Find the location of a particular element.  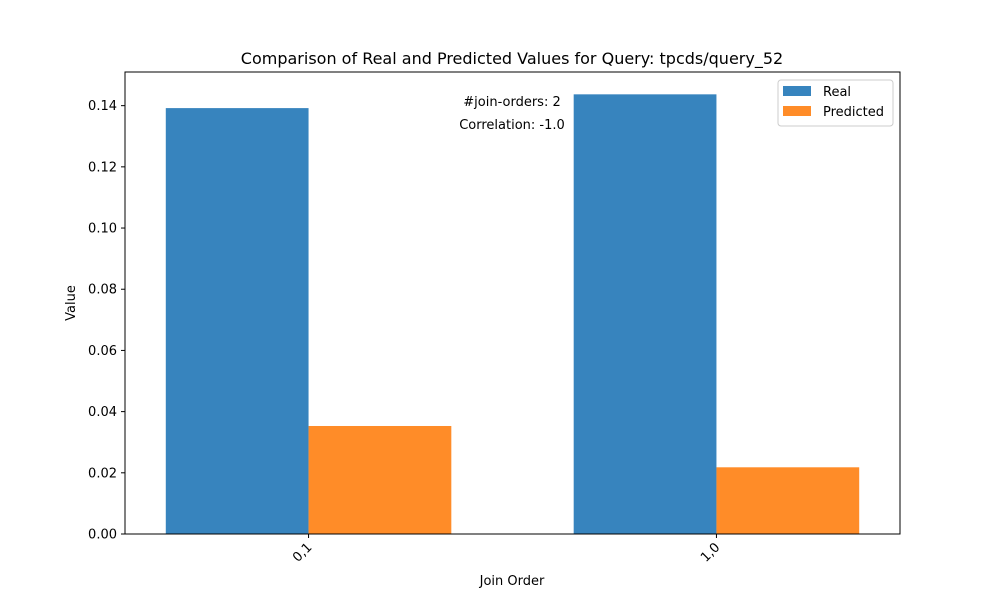

legend: Real Predicted is located at coordinates (835, 103).